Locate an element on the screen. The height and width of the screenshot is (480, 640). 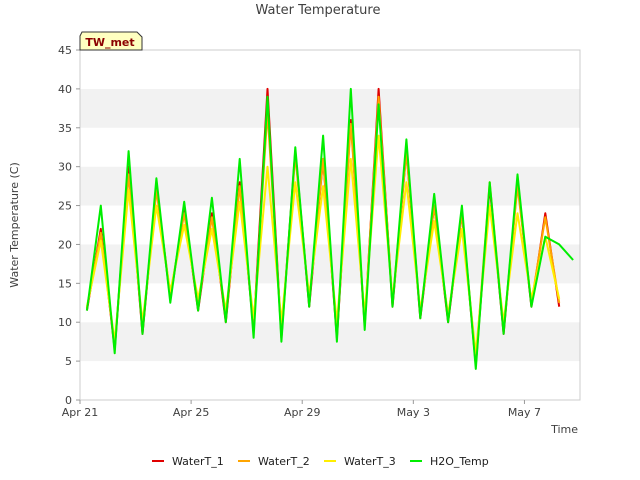
x-tick-label: May 3 is located at coordinates (413, 412).